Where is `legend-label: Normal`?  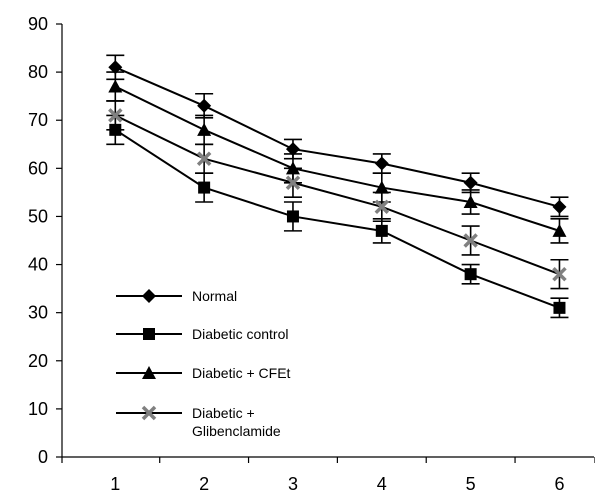 legend-label: Normal is located at coordinates (214, 296).